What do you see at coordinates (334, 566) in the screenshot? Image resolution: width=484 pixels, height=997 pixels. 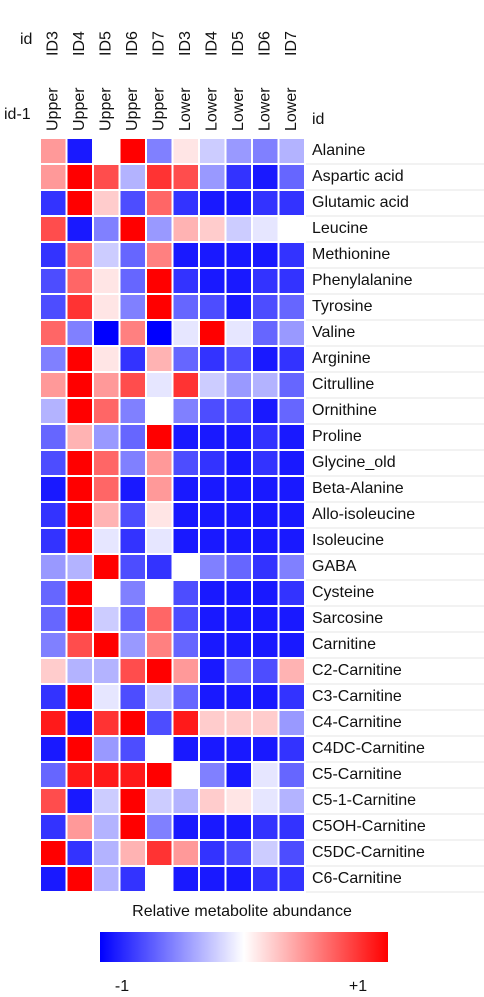 I see `row-label: GABA` at bounding box center [334, 566].